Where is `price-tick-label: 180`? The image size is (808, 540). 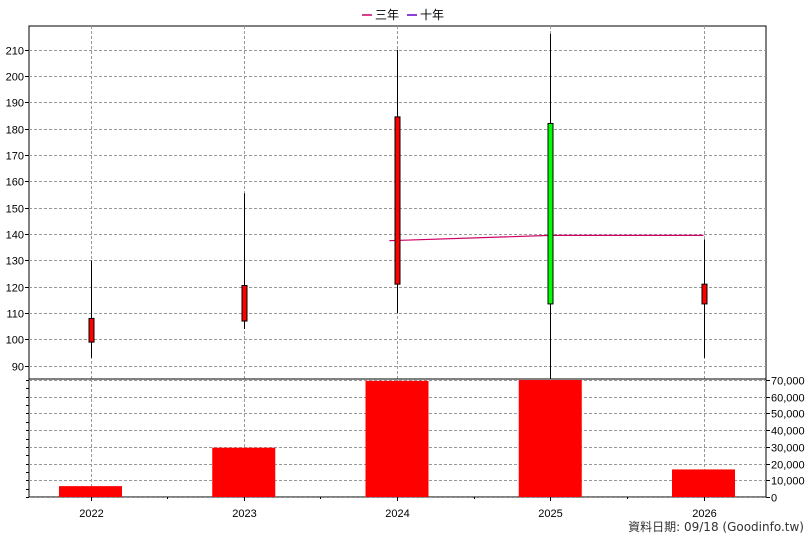
price-tick-label: 180 is located at coordinates (15, 131).